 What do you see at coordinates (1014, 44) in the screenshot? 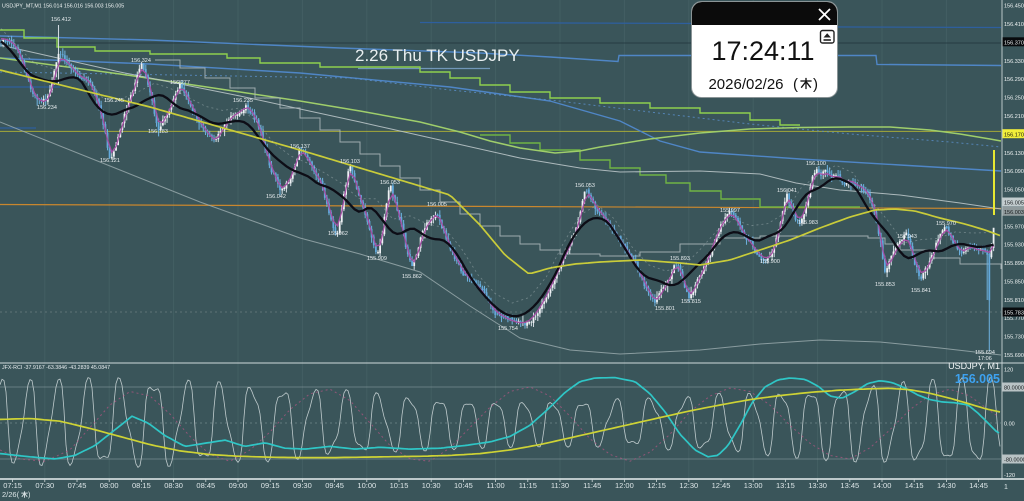
I see `svg-text: 156.370` at bounding box center [1014, 44].